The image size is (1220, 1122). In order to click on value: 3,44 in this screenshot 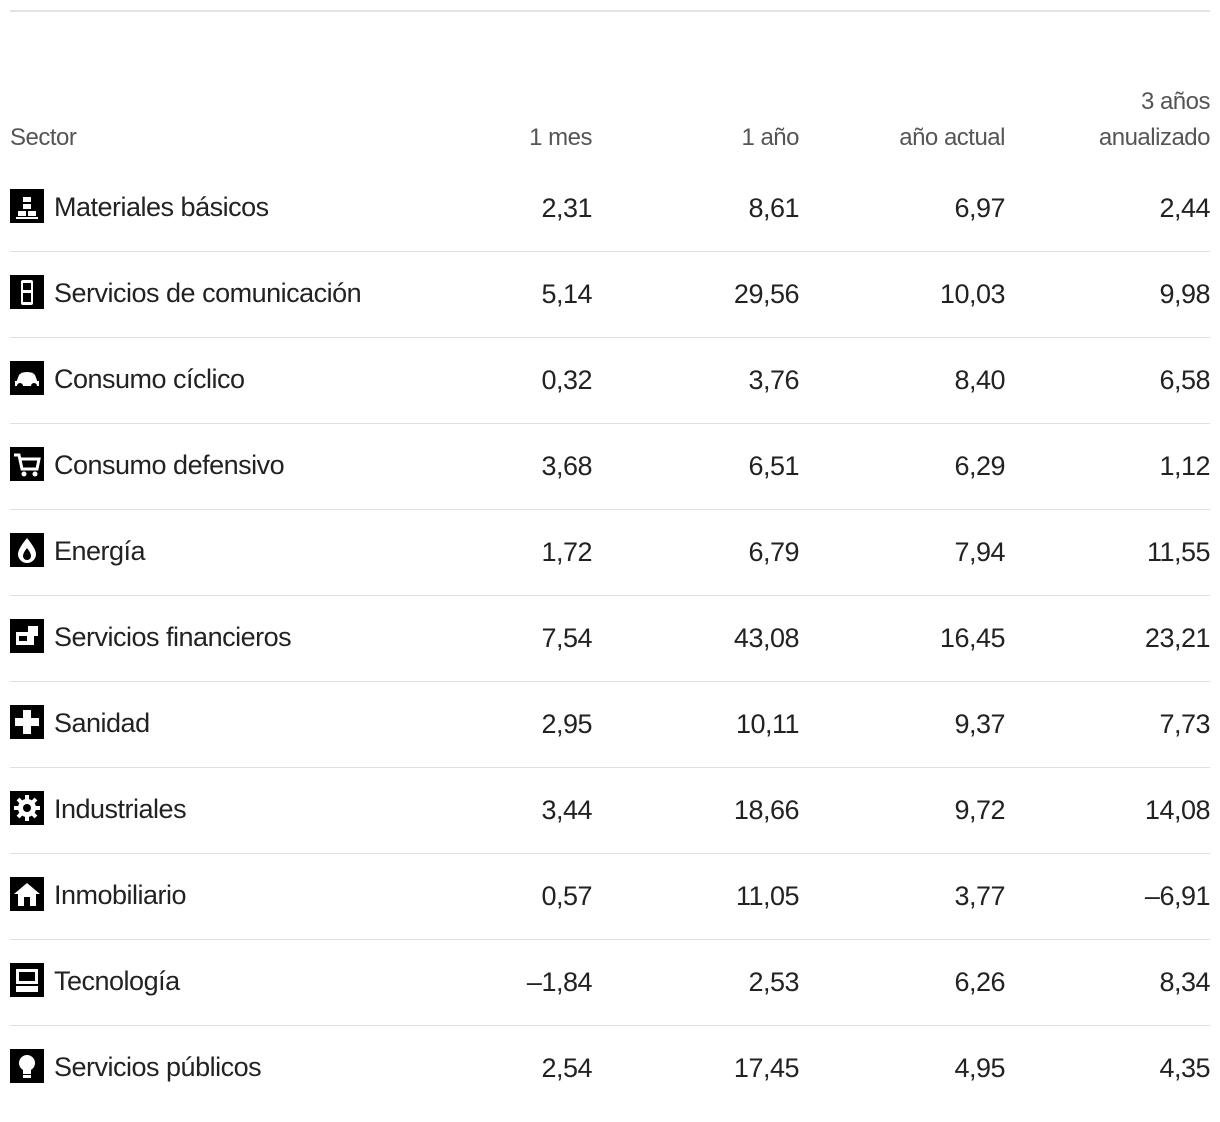, I will do `click(566, 810)`.